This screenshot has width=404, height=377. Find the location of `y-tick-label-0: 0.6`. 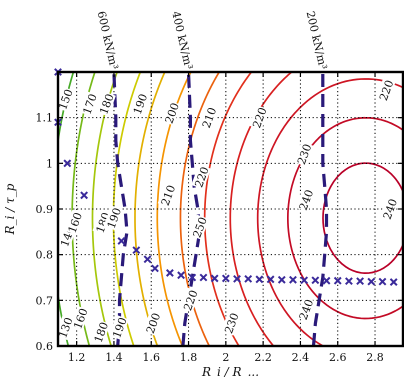

y-tick-label-0: 0.6 is located at coordinates (45, 346).